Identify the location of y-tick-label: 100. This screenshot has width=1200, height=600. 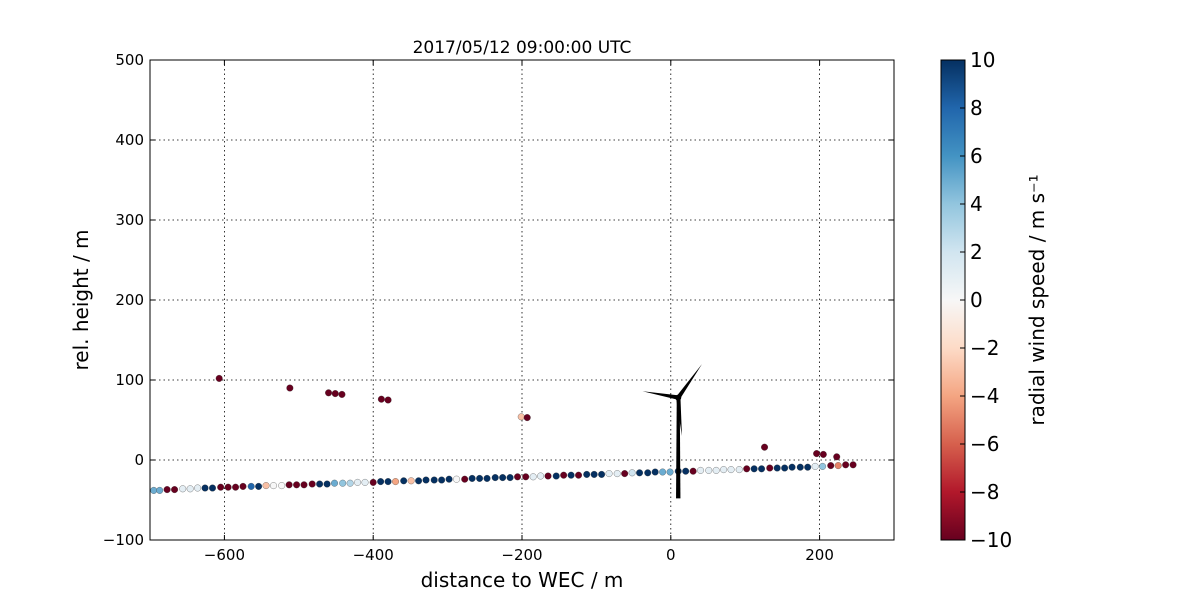
(129, 380).